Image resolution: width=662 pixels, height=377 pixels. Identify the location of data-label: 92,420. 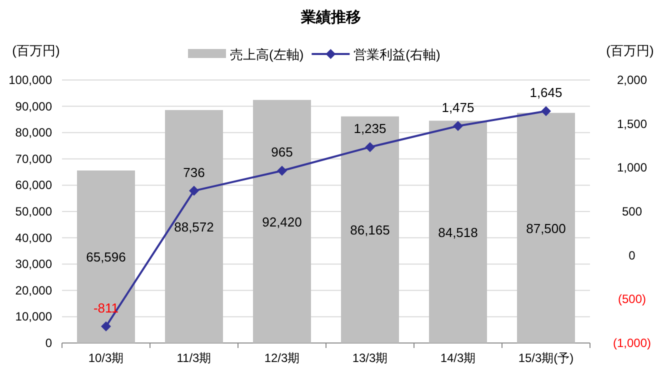
(282, 222).